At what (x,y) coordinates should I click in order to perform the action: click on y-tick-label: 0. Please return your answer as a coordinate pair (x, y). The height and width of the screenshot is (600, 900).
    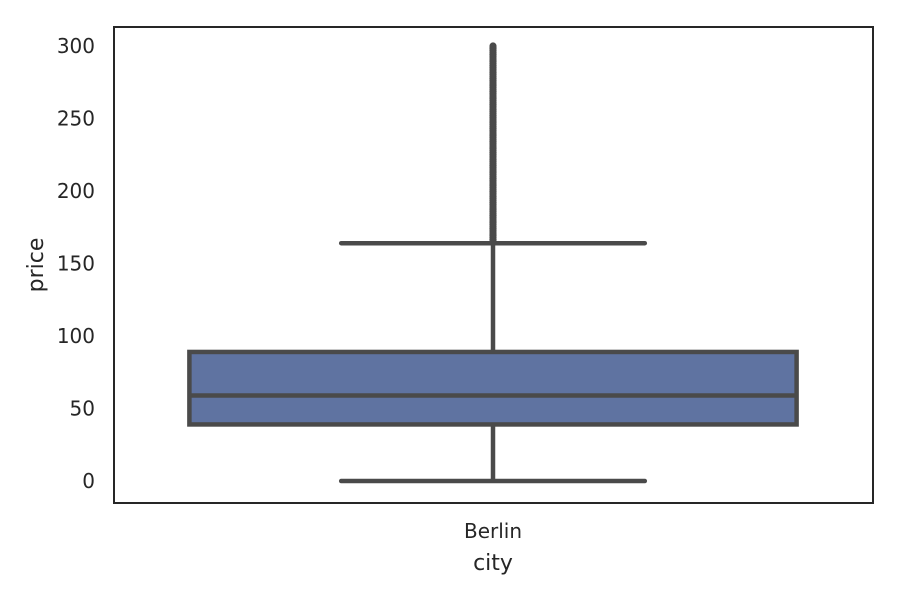
    Looking at the image, I should click on (88, 481).